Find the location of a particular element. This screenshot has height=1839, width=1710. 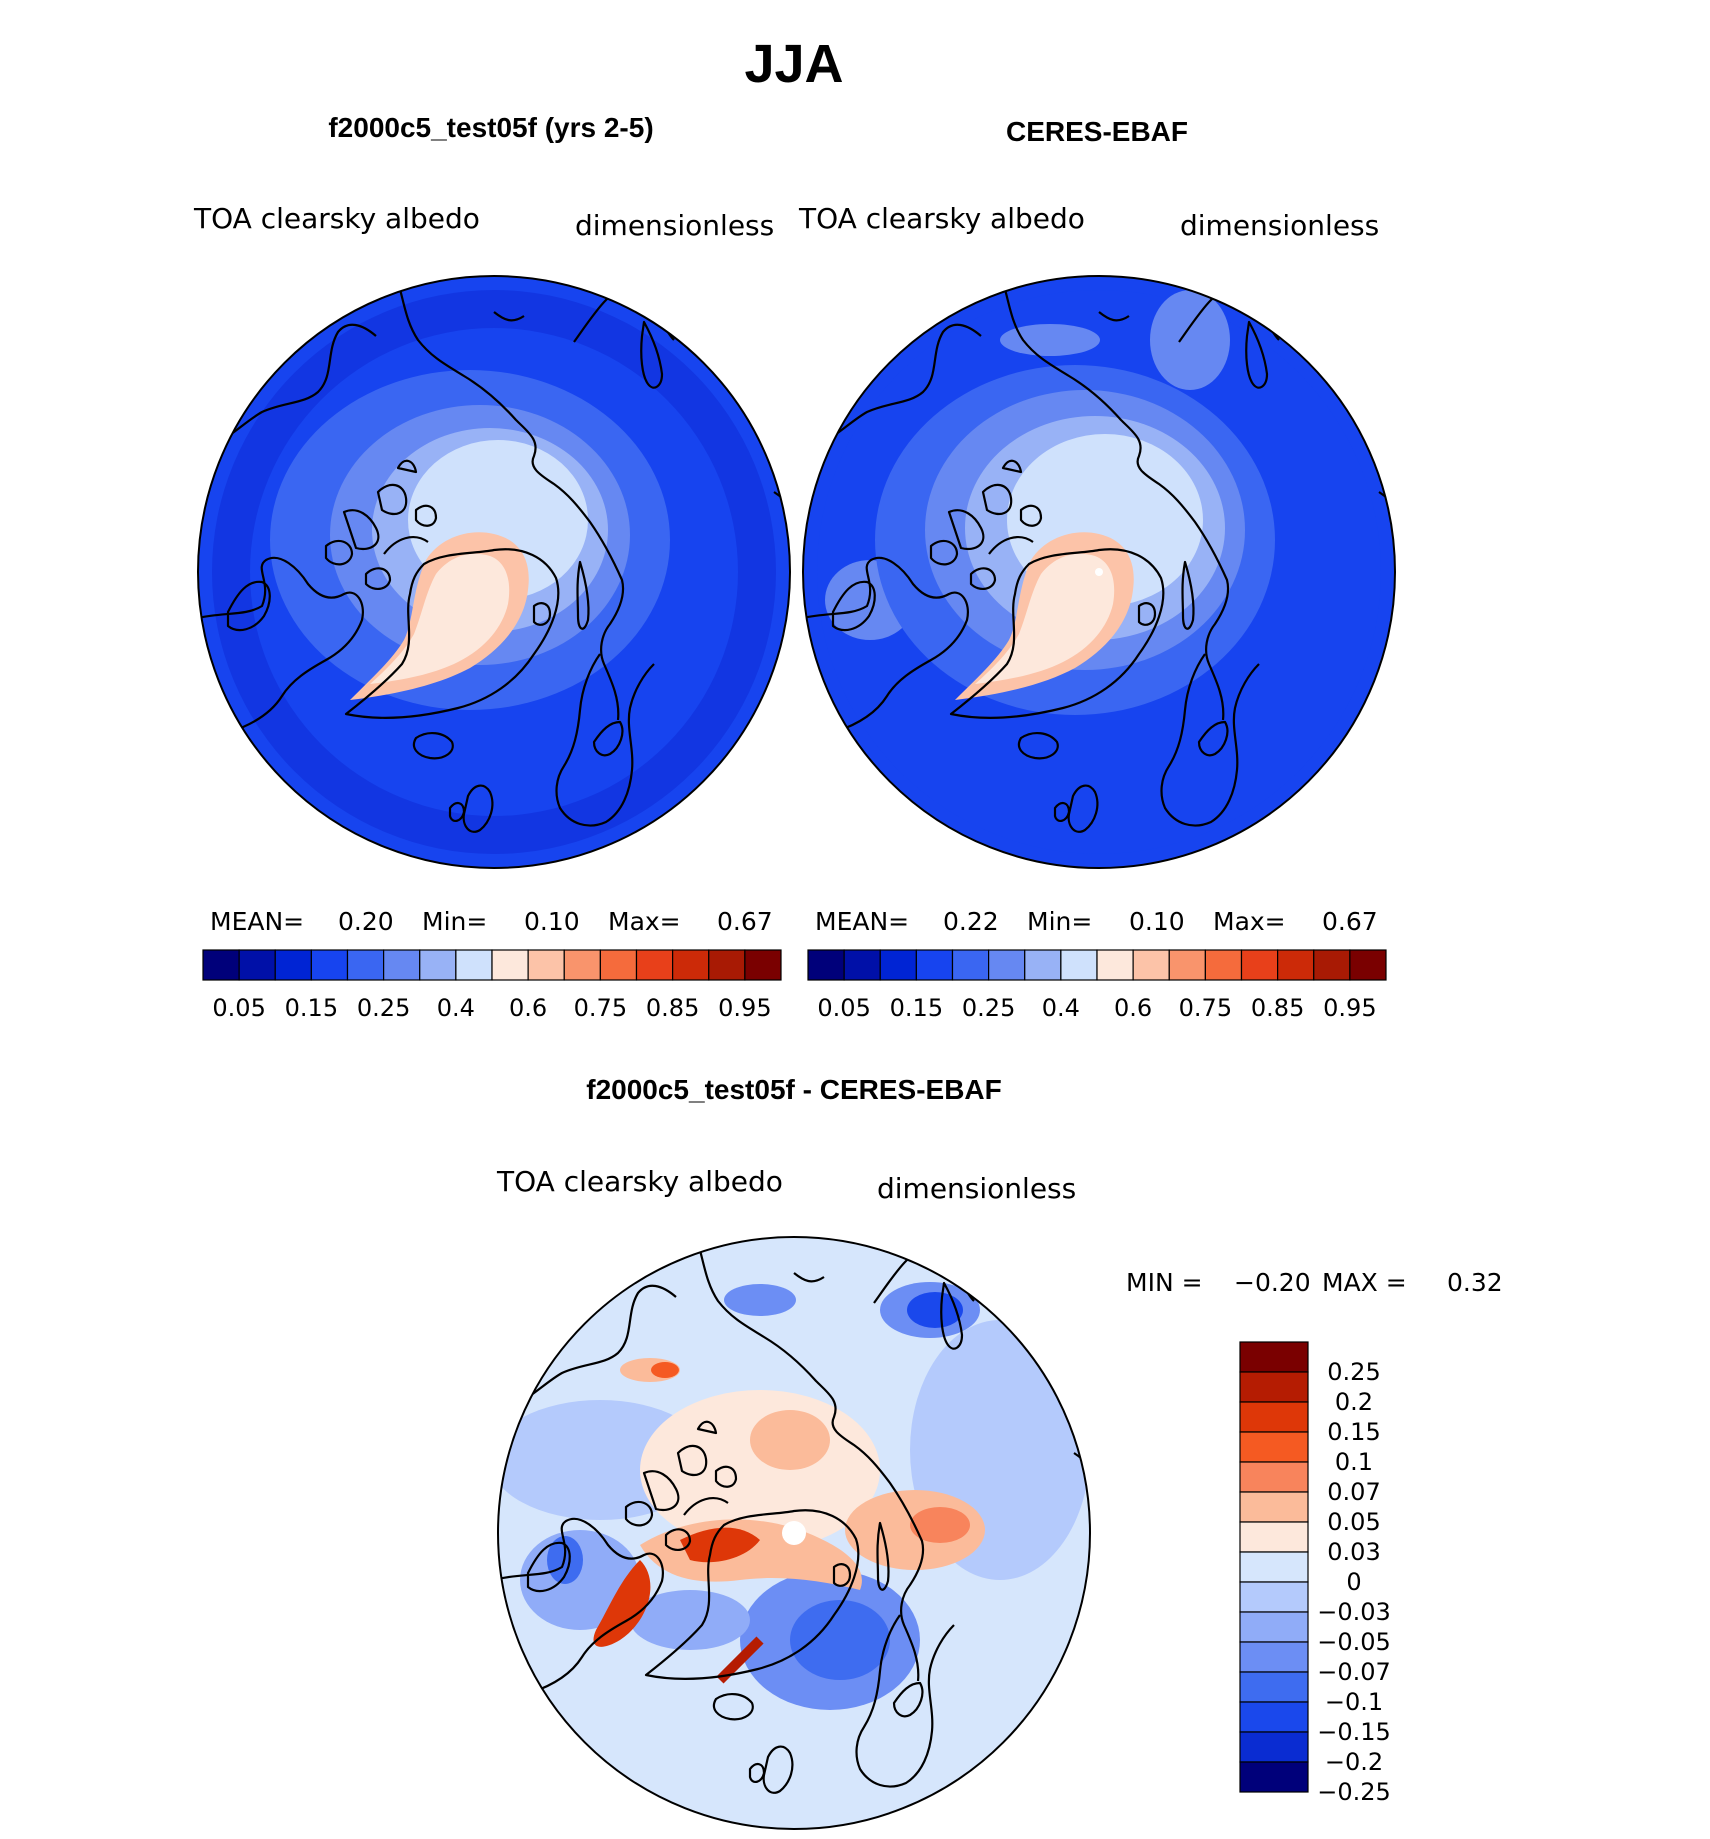

panel-diff-colorbar-tick-label: 0.07 is located at coordinates (1353, 1492).